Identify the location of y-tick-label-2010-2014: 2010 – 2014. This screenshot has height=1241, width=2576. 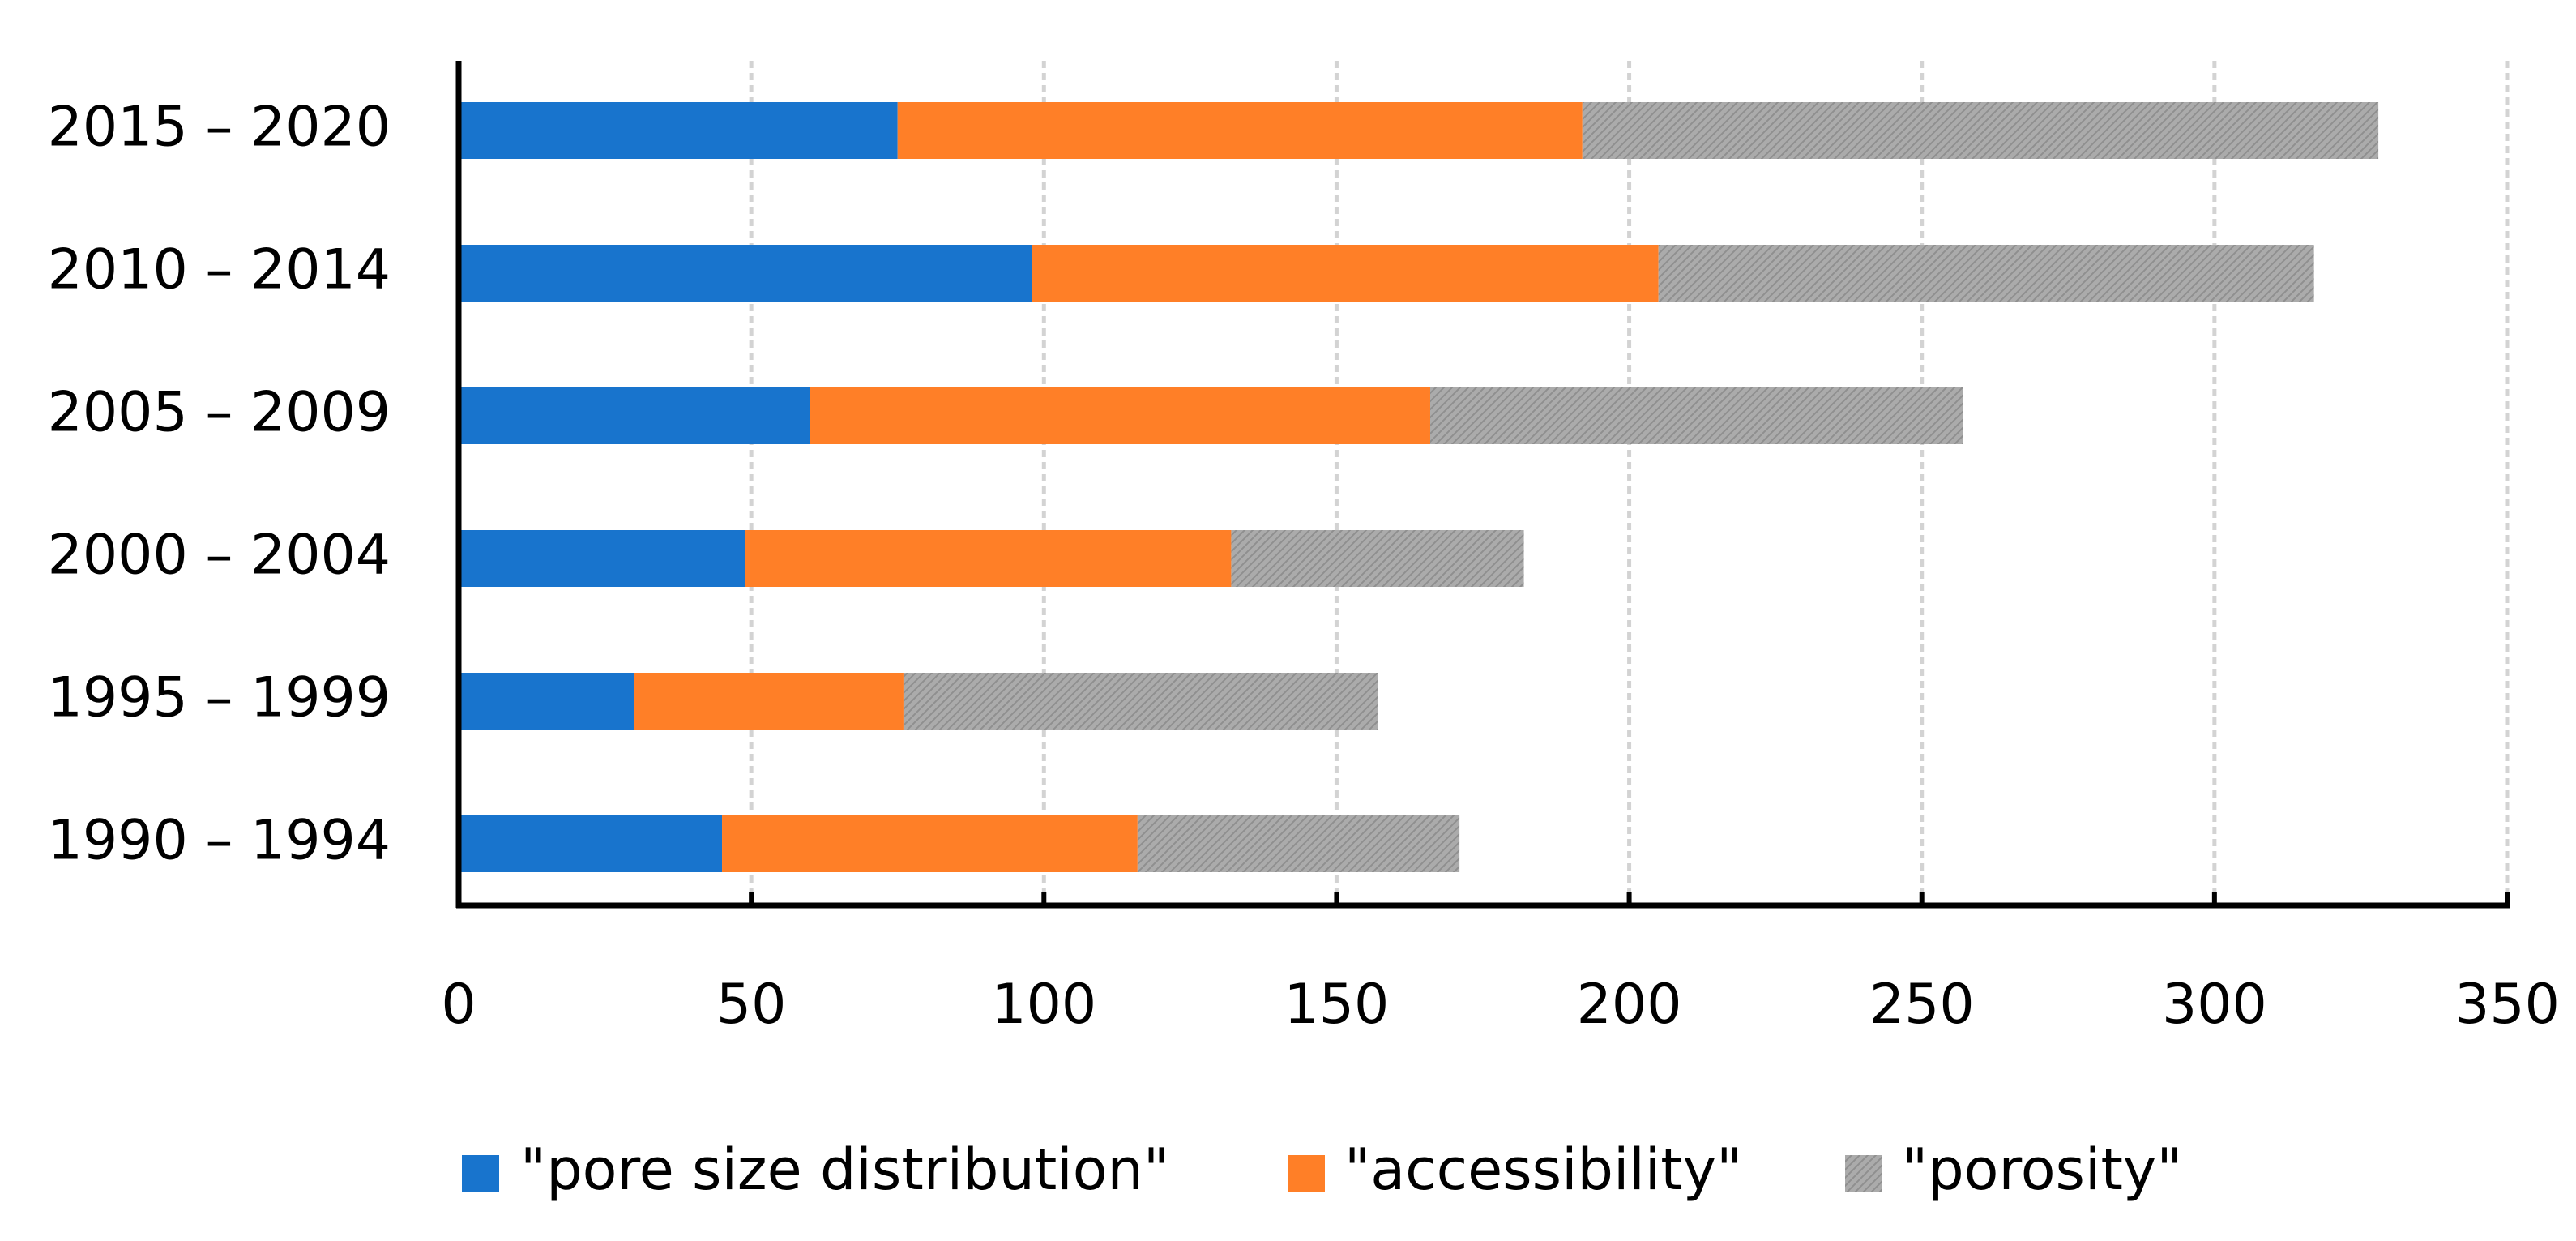
(219, 270).